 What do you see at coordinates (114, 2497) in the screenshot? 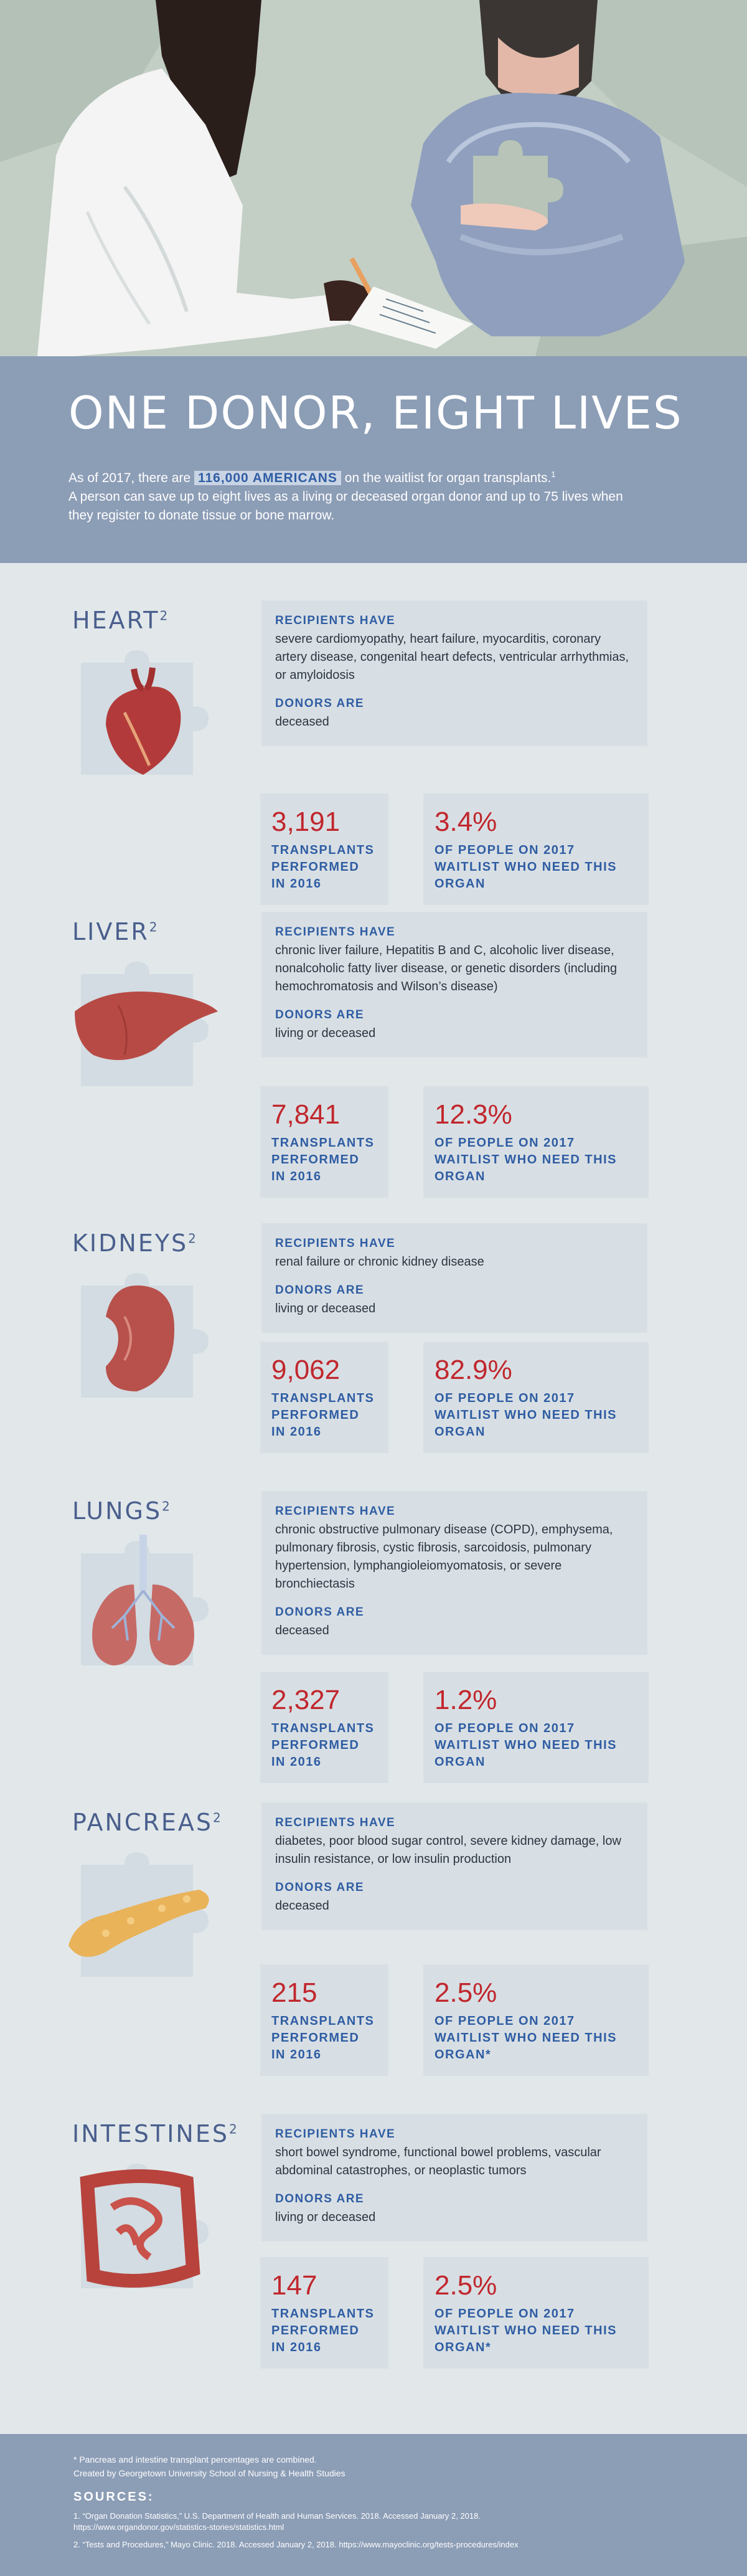
I see `sources-heading: SOURCES:` at bounding box center [114, 2497].